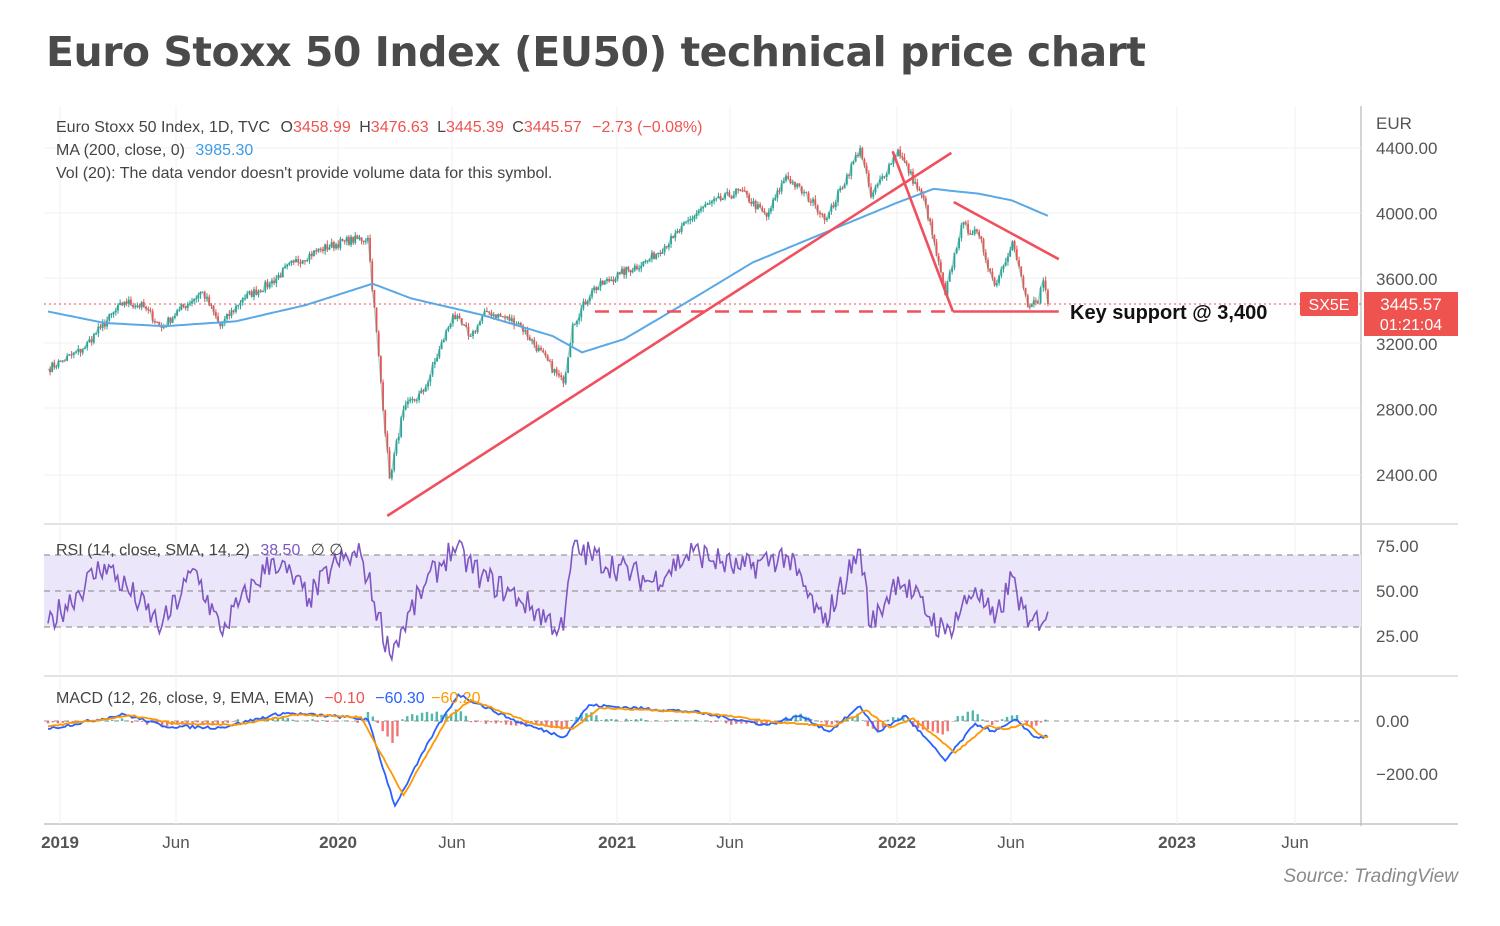 The height and width of the screenshot is (926, 1500). I want to click on trendline-breakdown, so click(923, 231).